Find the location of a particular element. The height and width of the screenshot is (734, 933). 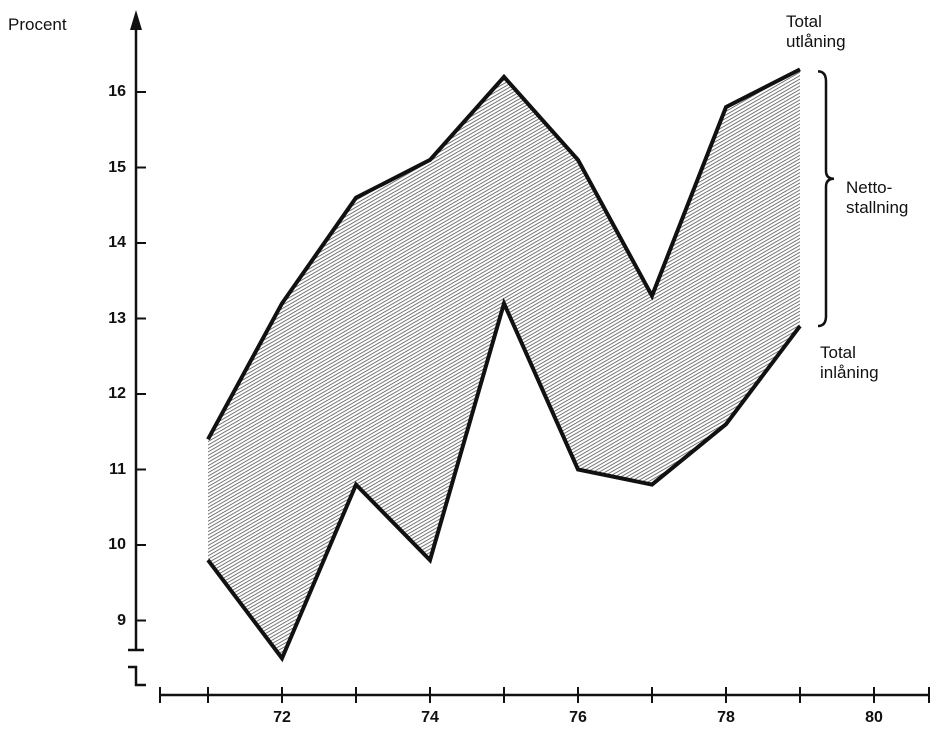

y-tick-label: 13 is located at coordinates (117, 318).